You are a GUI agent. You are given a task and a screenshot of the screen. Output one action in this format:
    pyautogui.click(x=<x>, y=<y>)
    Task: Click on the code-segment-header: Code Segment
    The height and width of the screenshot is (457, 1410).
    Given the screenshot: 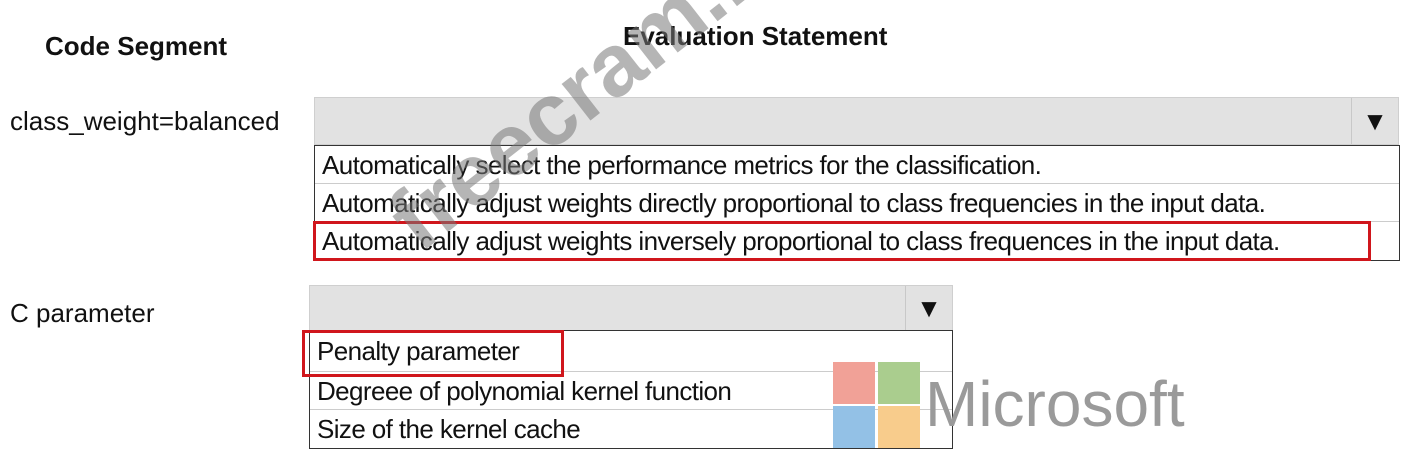 What is the action you would take?
    pyautogui.click(x=136, y=46)
    